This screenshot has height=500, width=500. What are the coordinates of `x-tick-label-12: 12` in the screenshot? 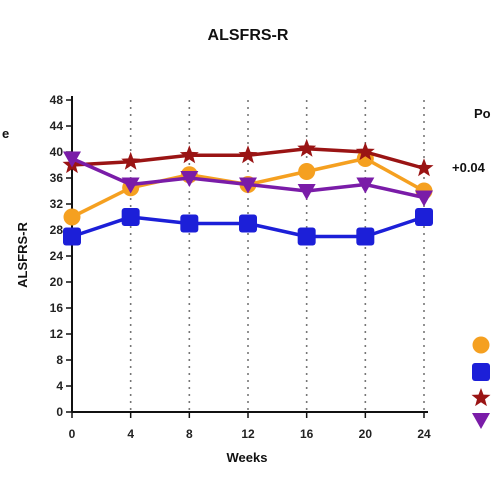 It's located at (248, 434).